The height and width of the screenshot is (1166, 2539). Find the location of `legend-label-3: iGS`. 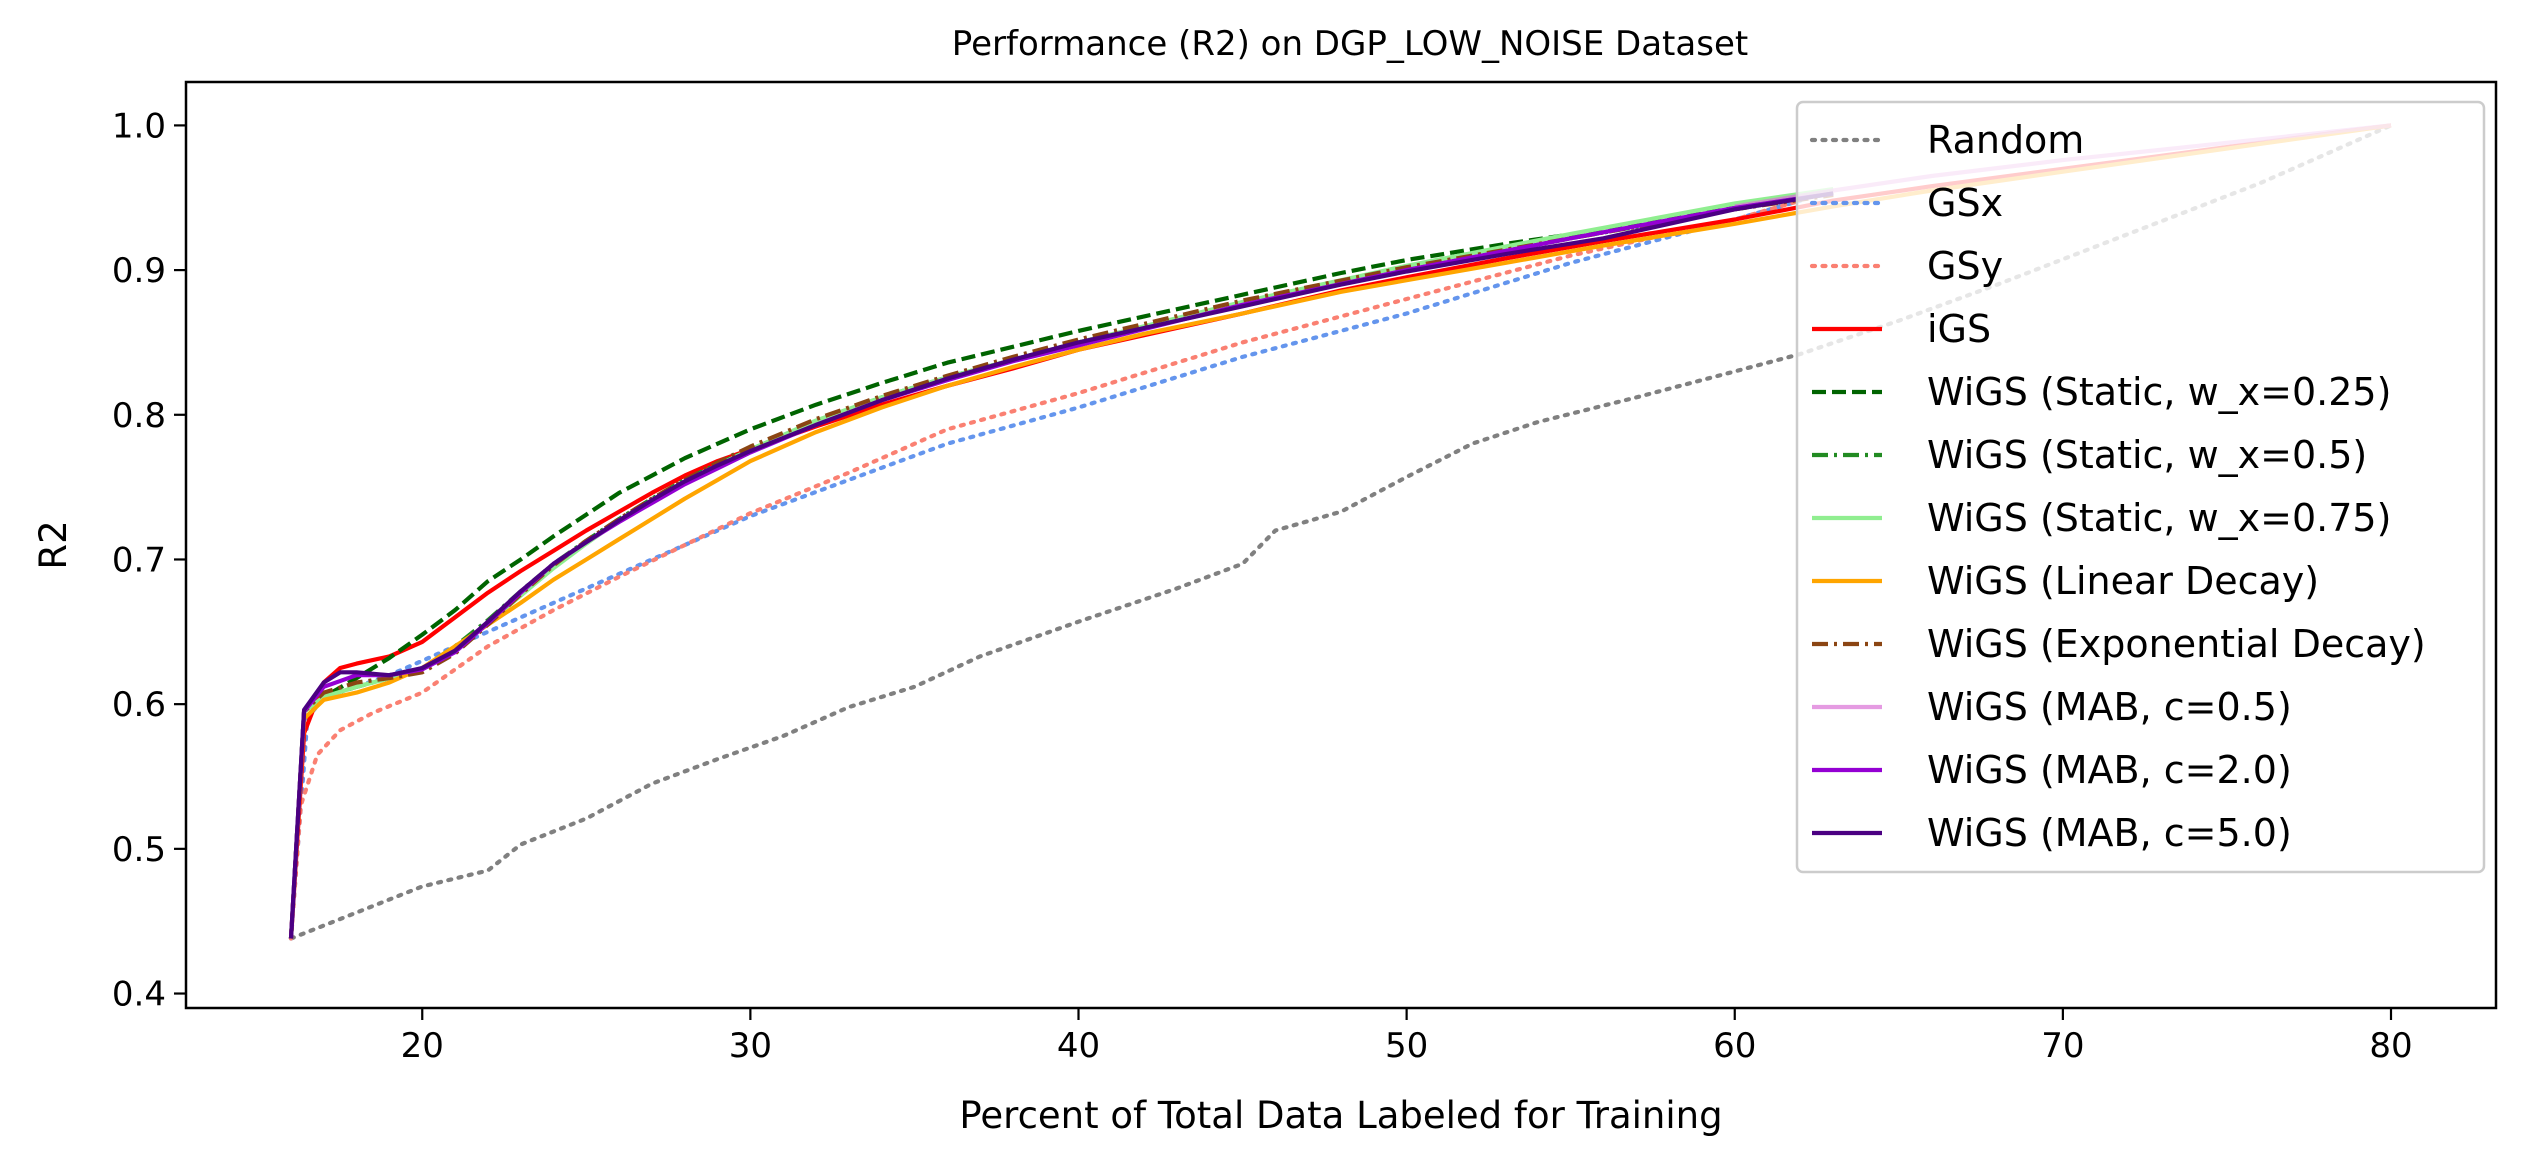

legend-label-3: iGS is located at coordinates (1959, 329).